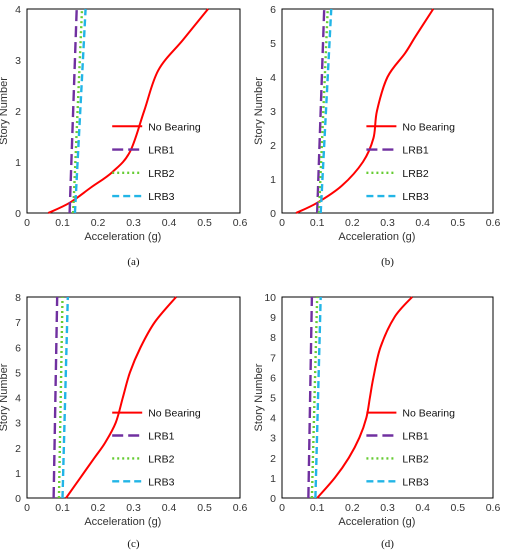  What do you see at coordinates (273, 318) in the screenshot?
I see `y-tick-label: 9` at bounding box center [273, 318].